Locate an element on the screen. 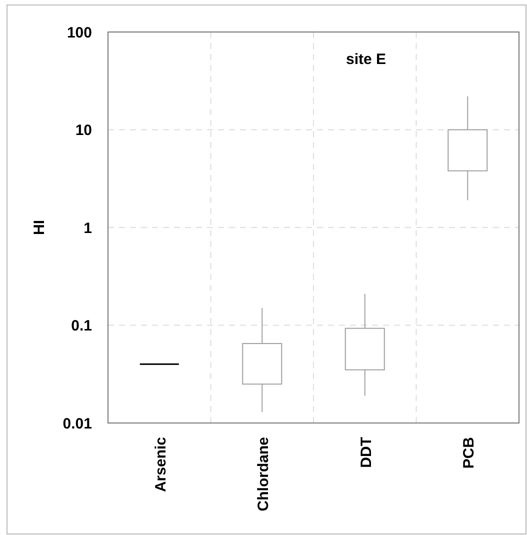  y-tick-label: 100 is located at coordinates (79, 33).